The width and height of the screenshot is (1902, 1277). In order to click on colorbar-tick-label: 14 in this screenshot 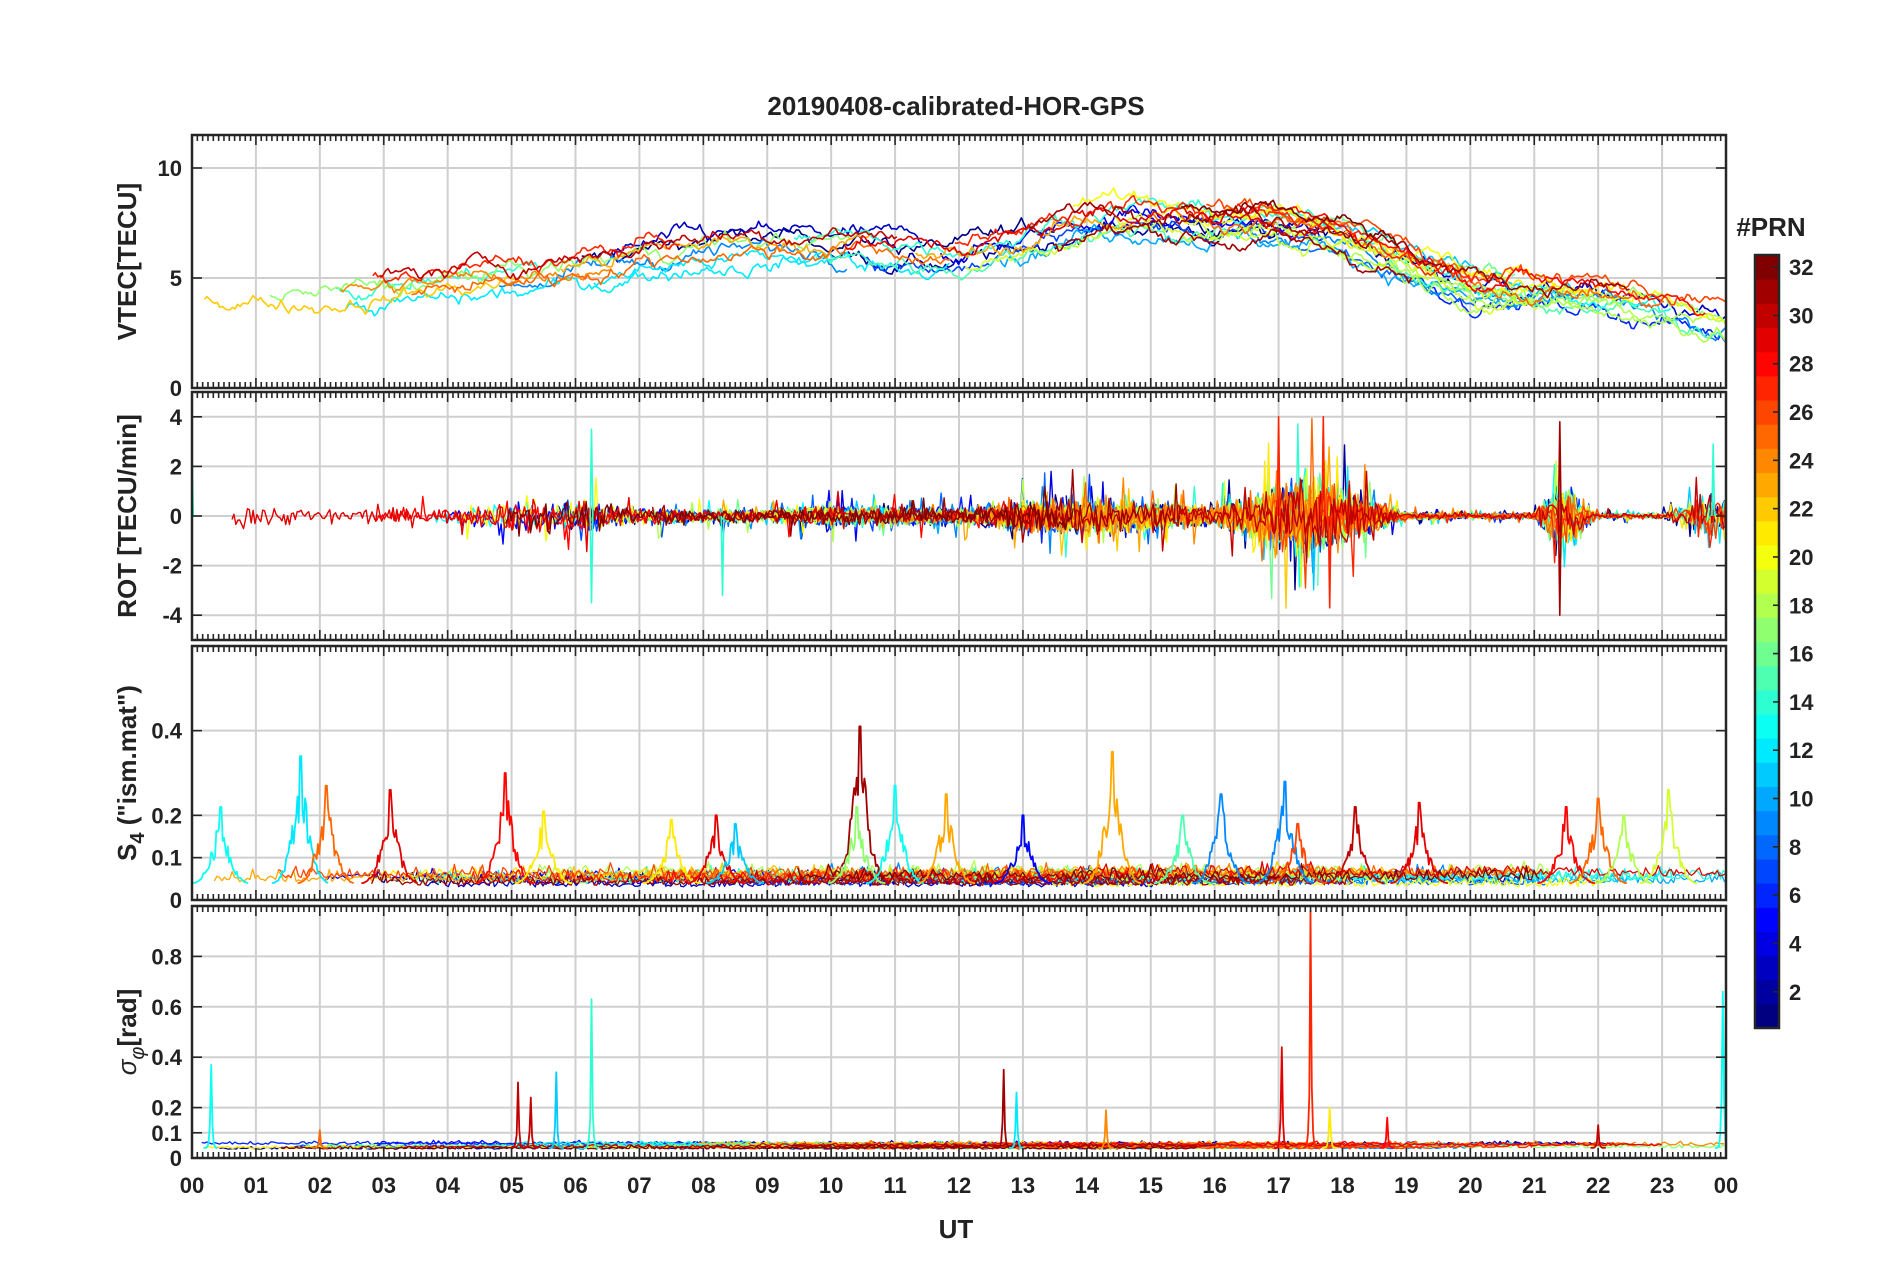, I will do `click(1801, 702)`.